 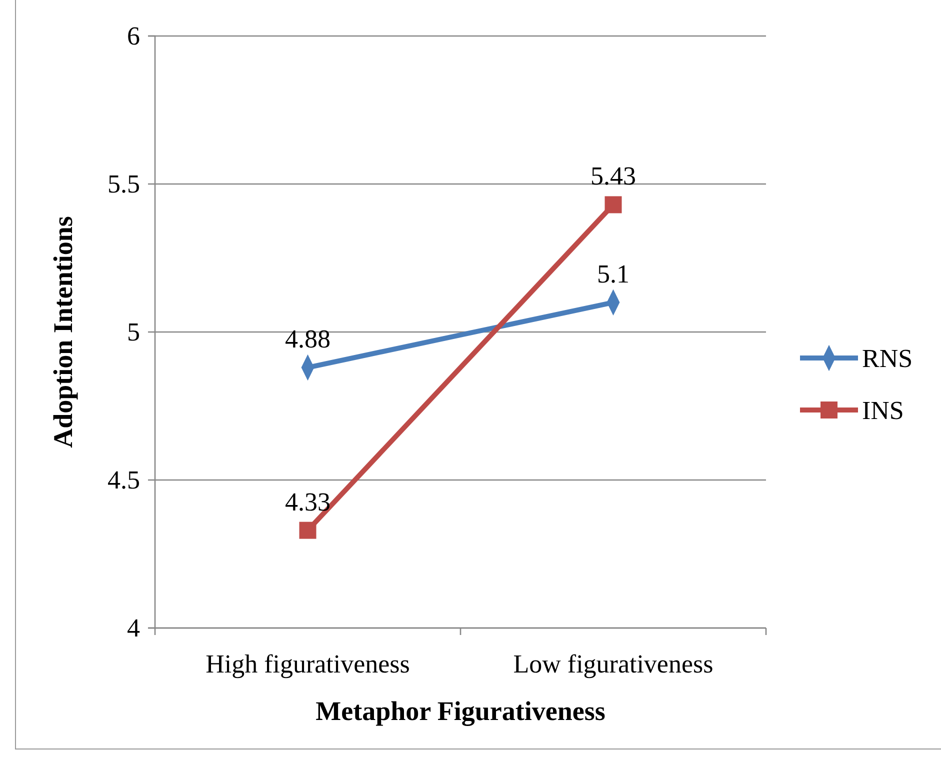 I want to click on data-label: 5.43, so click(x=613, y=176).